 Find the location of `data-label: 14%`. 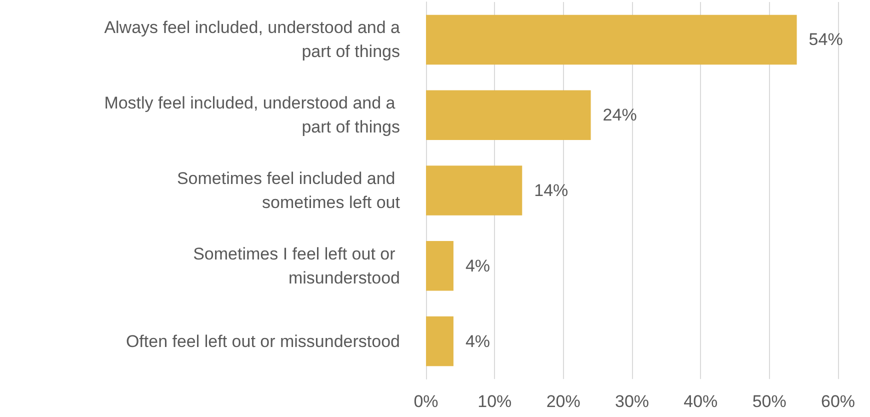

data-label: 14% is located at coordinates (551, 190).